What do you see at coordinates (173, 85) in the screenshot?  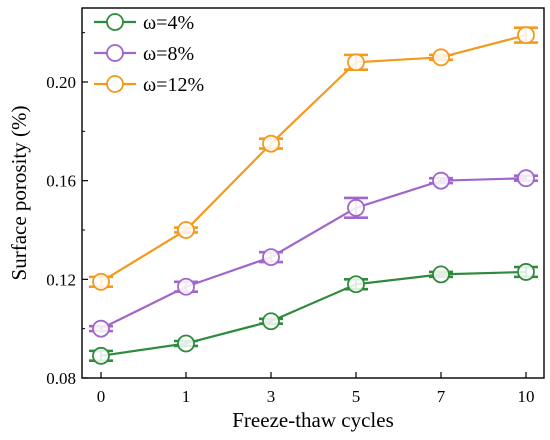 I see `legend-label: ω=12%` at bounding box center [173, 85].